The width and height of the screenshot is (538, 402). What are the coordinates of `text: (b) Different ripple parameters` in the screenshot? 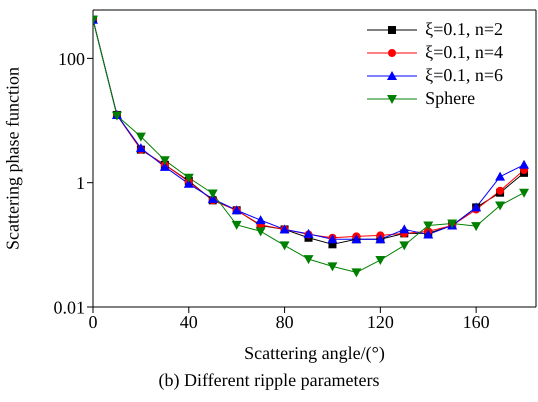 It's located at (269, 380).